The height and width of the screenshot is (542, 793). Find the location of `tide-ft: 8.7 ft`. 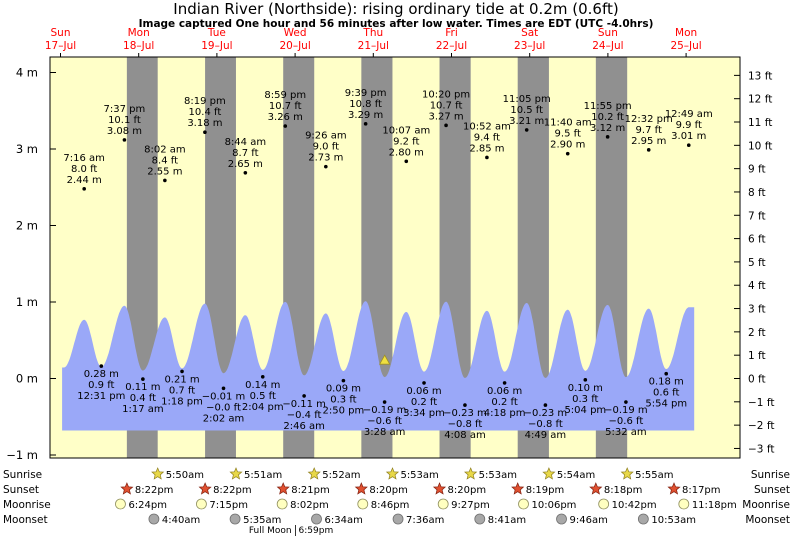

tide-ft: 8.7 ft is located at coordinates (245, 153).